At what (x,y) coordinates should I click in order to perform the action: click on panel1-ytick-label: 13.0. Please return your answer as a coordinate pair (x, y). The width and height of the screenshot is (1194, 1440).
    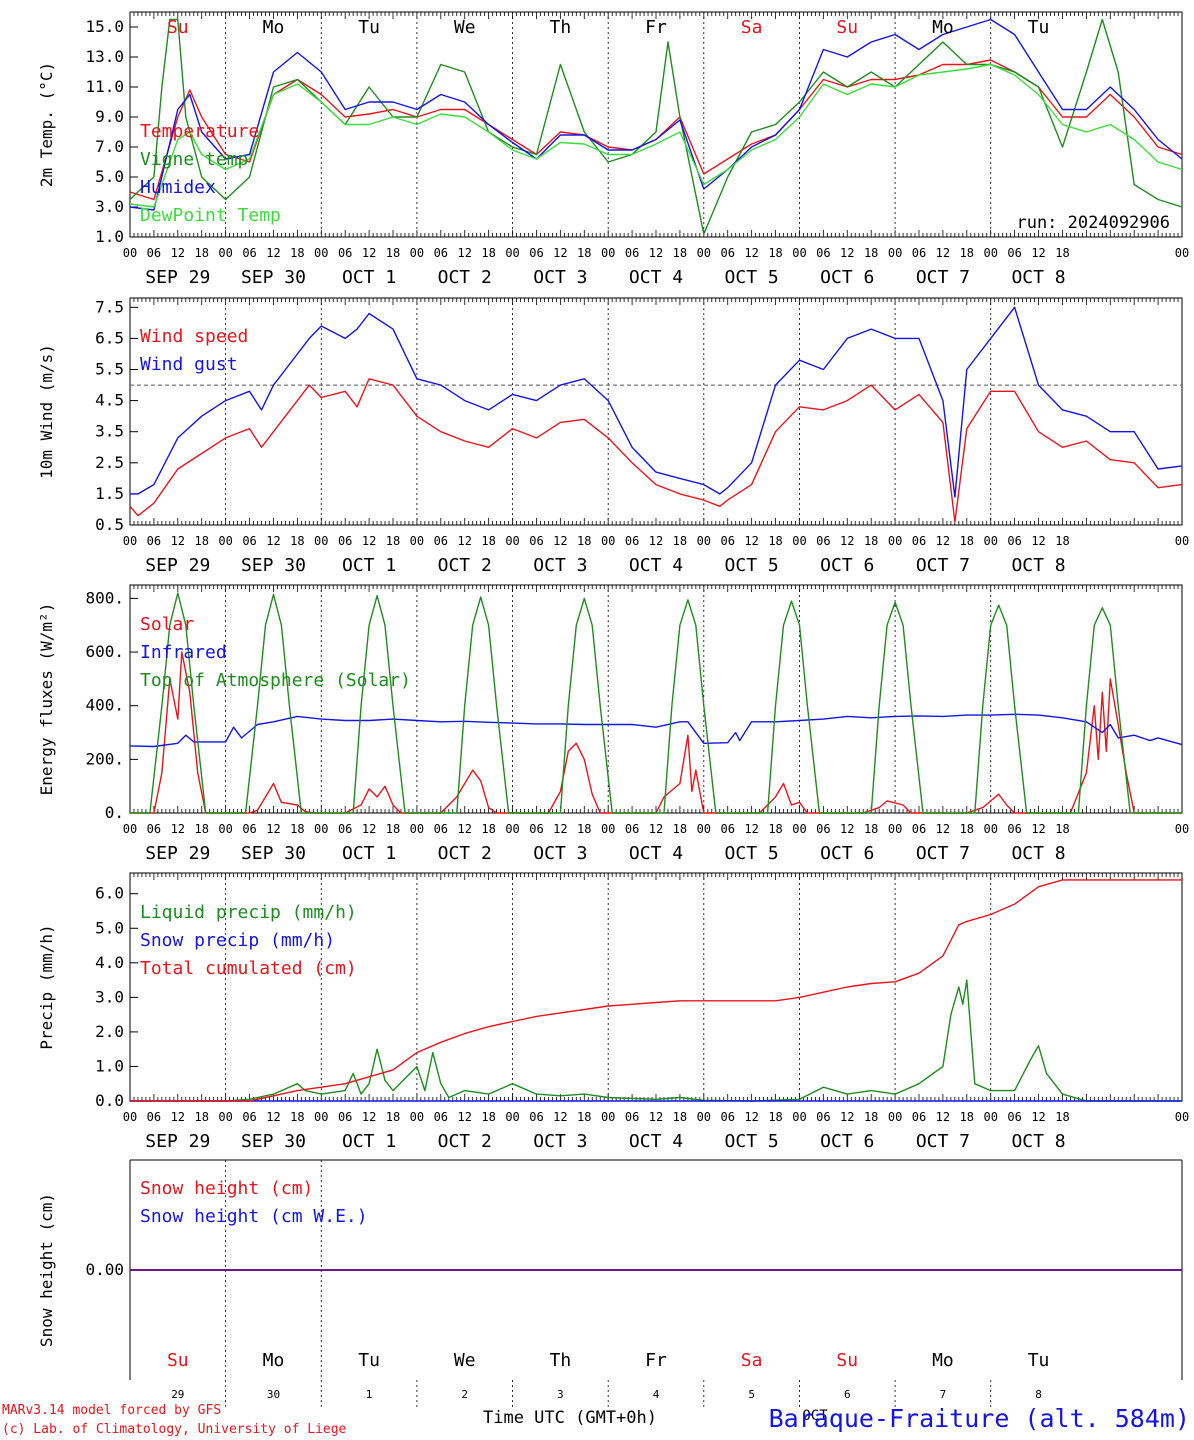
    Looking at the image, I should click on (104, 56).